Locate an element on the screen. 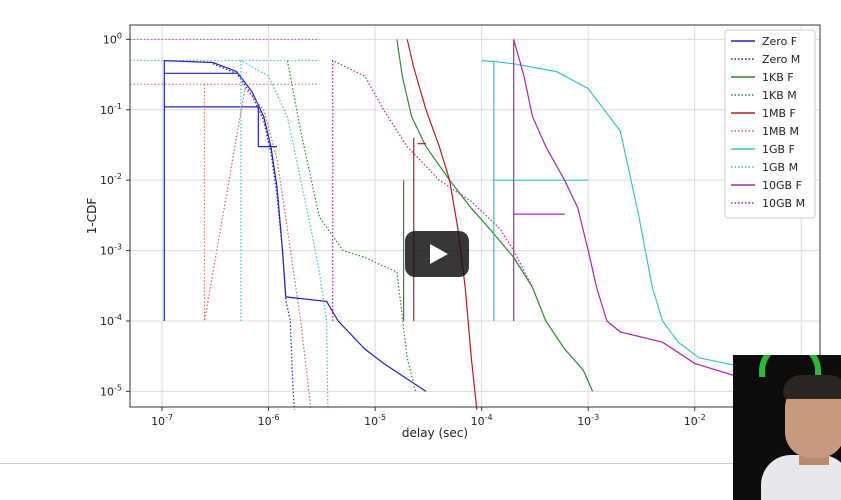 The width and height of the screenshot is (841, 500). legend-entry: Zero M is located at coordinates (781, 59).